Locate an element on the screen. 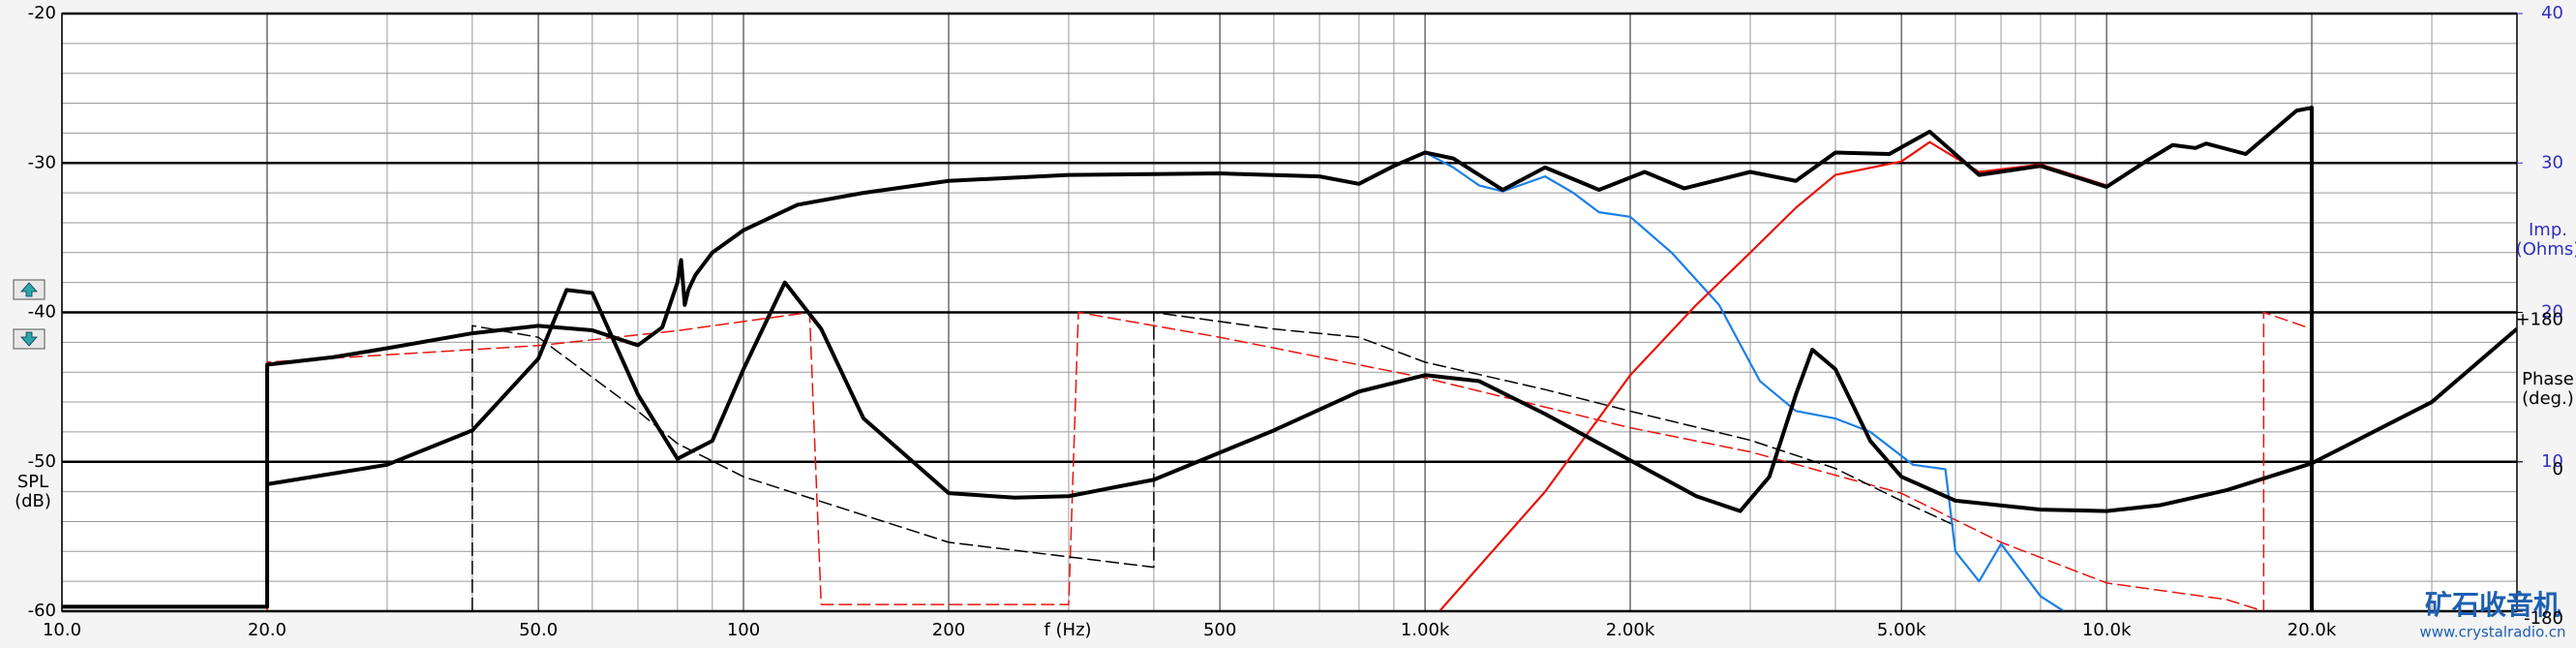 Image resolution: width=2576 pixels, height=648 pixels. x-tick-label: 100 is located at coordinates (743, 630).